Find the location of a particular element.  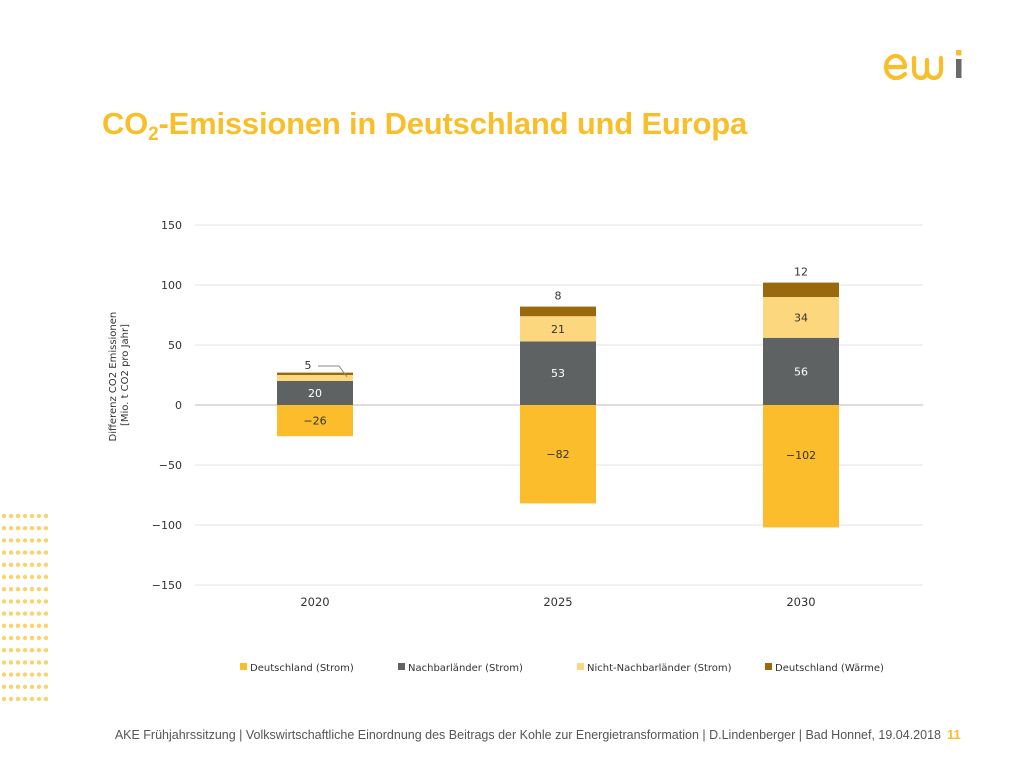

data-label: −102 is located at coordinates (801, 455).